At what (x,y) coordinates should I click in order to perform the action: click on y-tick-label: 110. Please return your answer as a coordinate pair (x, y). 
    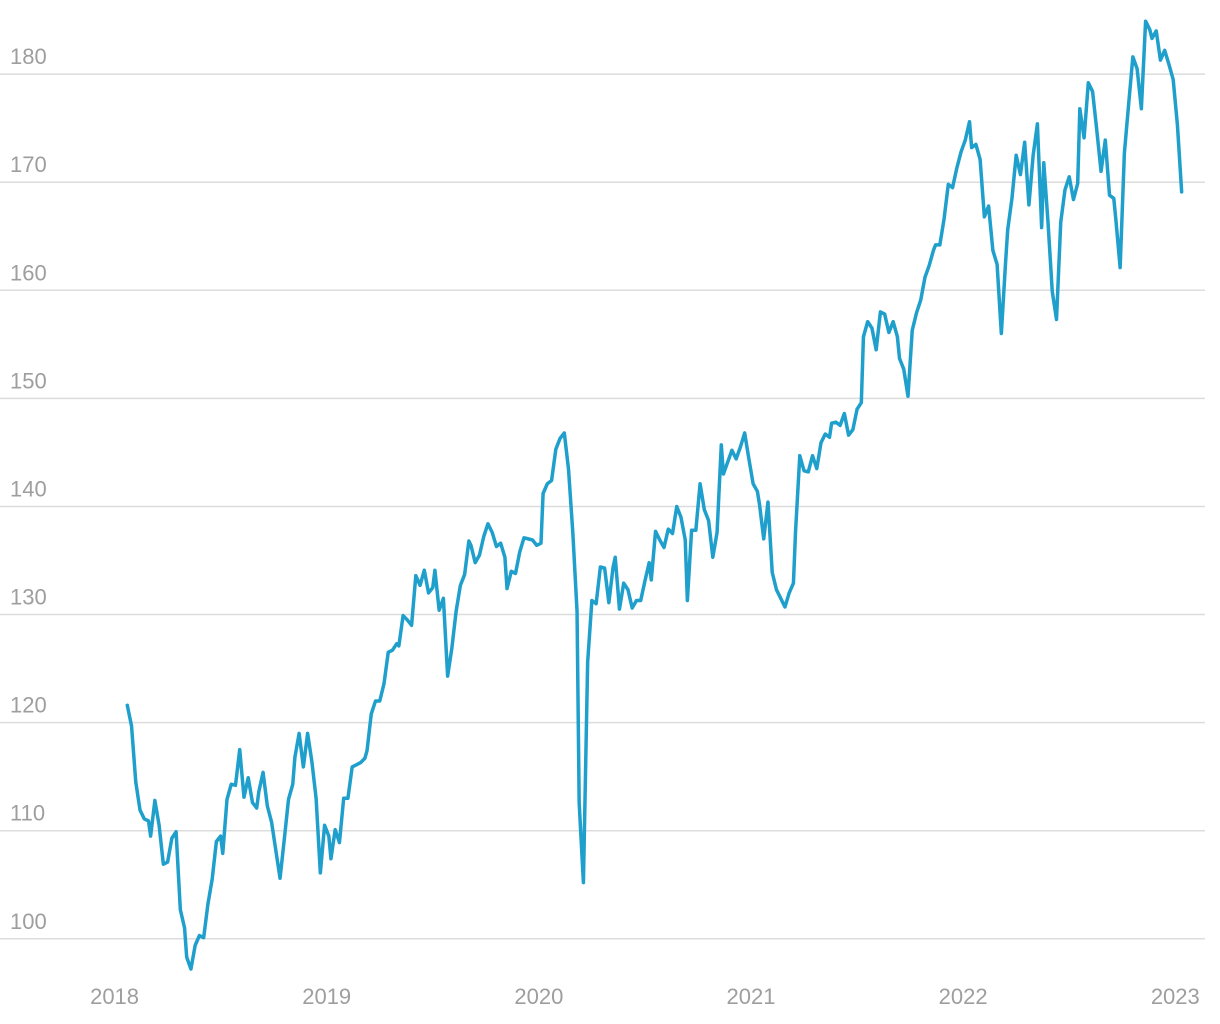
    Looking at the image, I should click on (27, 813).